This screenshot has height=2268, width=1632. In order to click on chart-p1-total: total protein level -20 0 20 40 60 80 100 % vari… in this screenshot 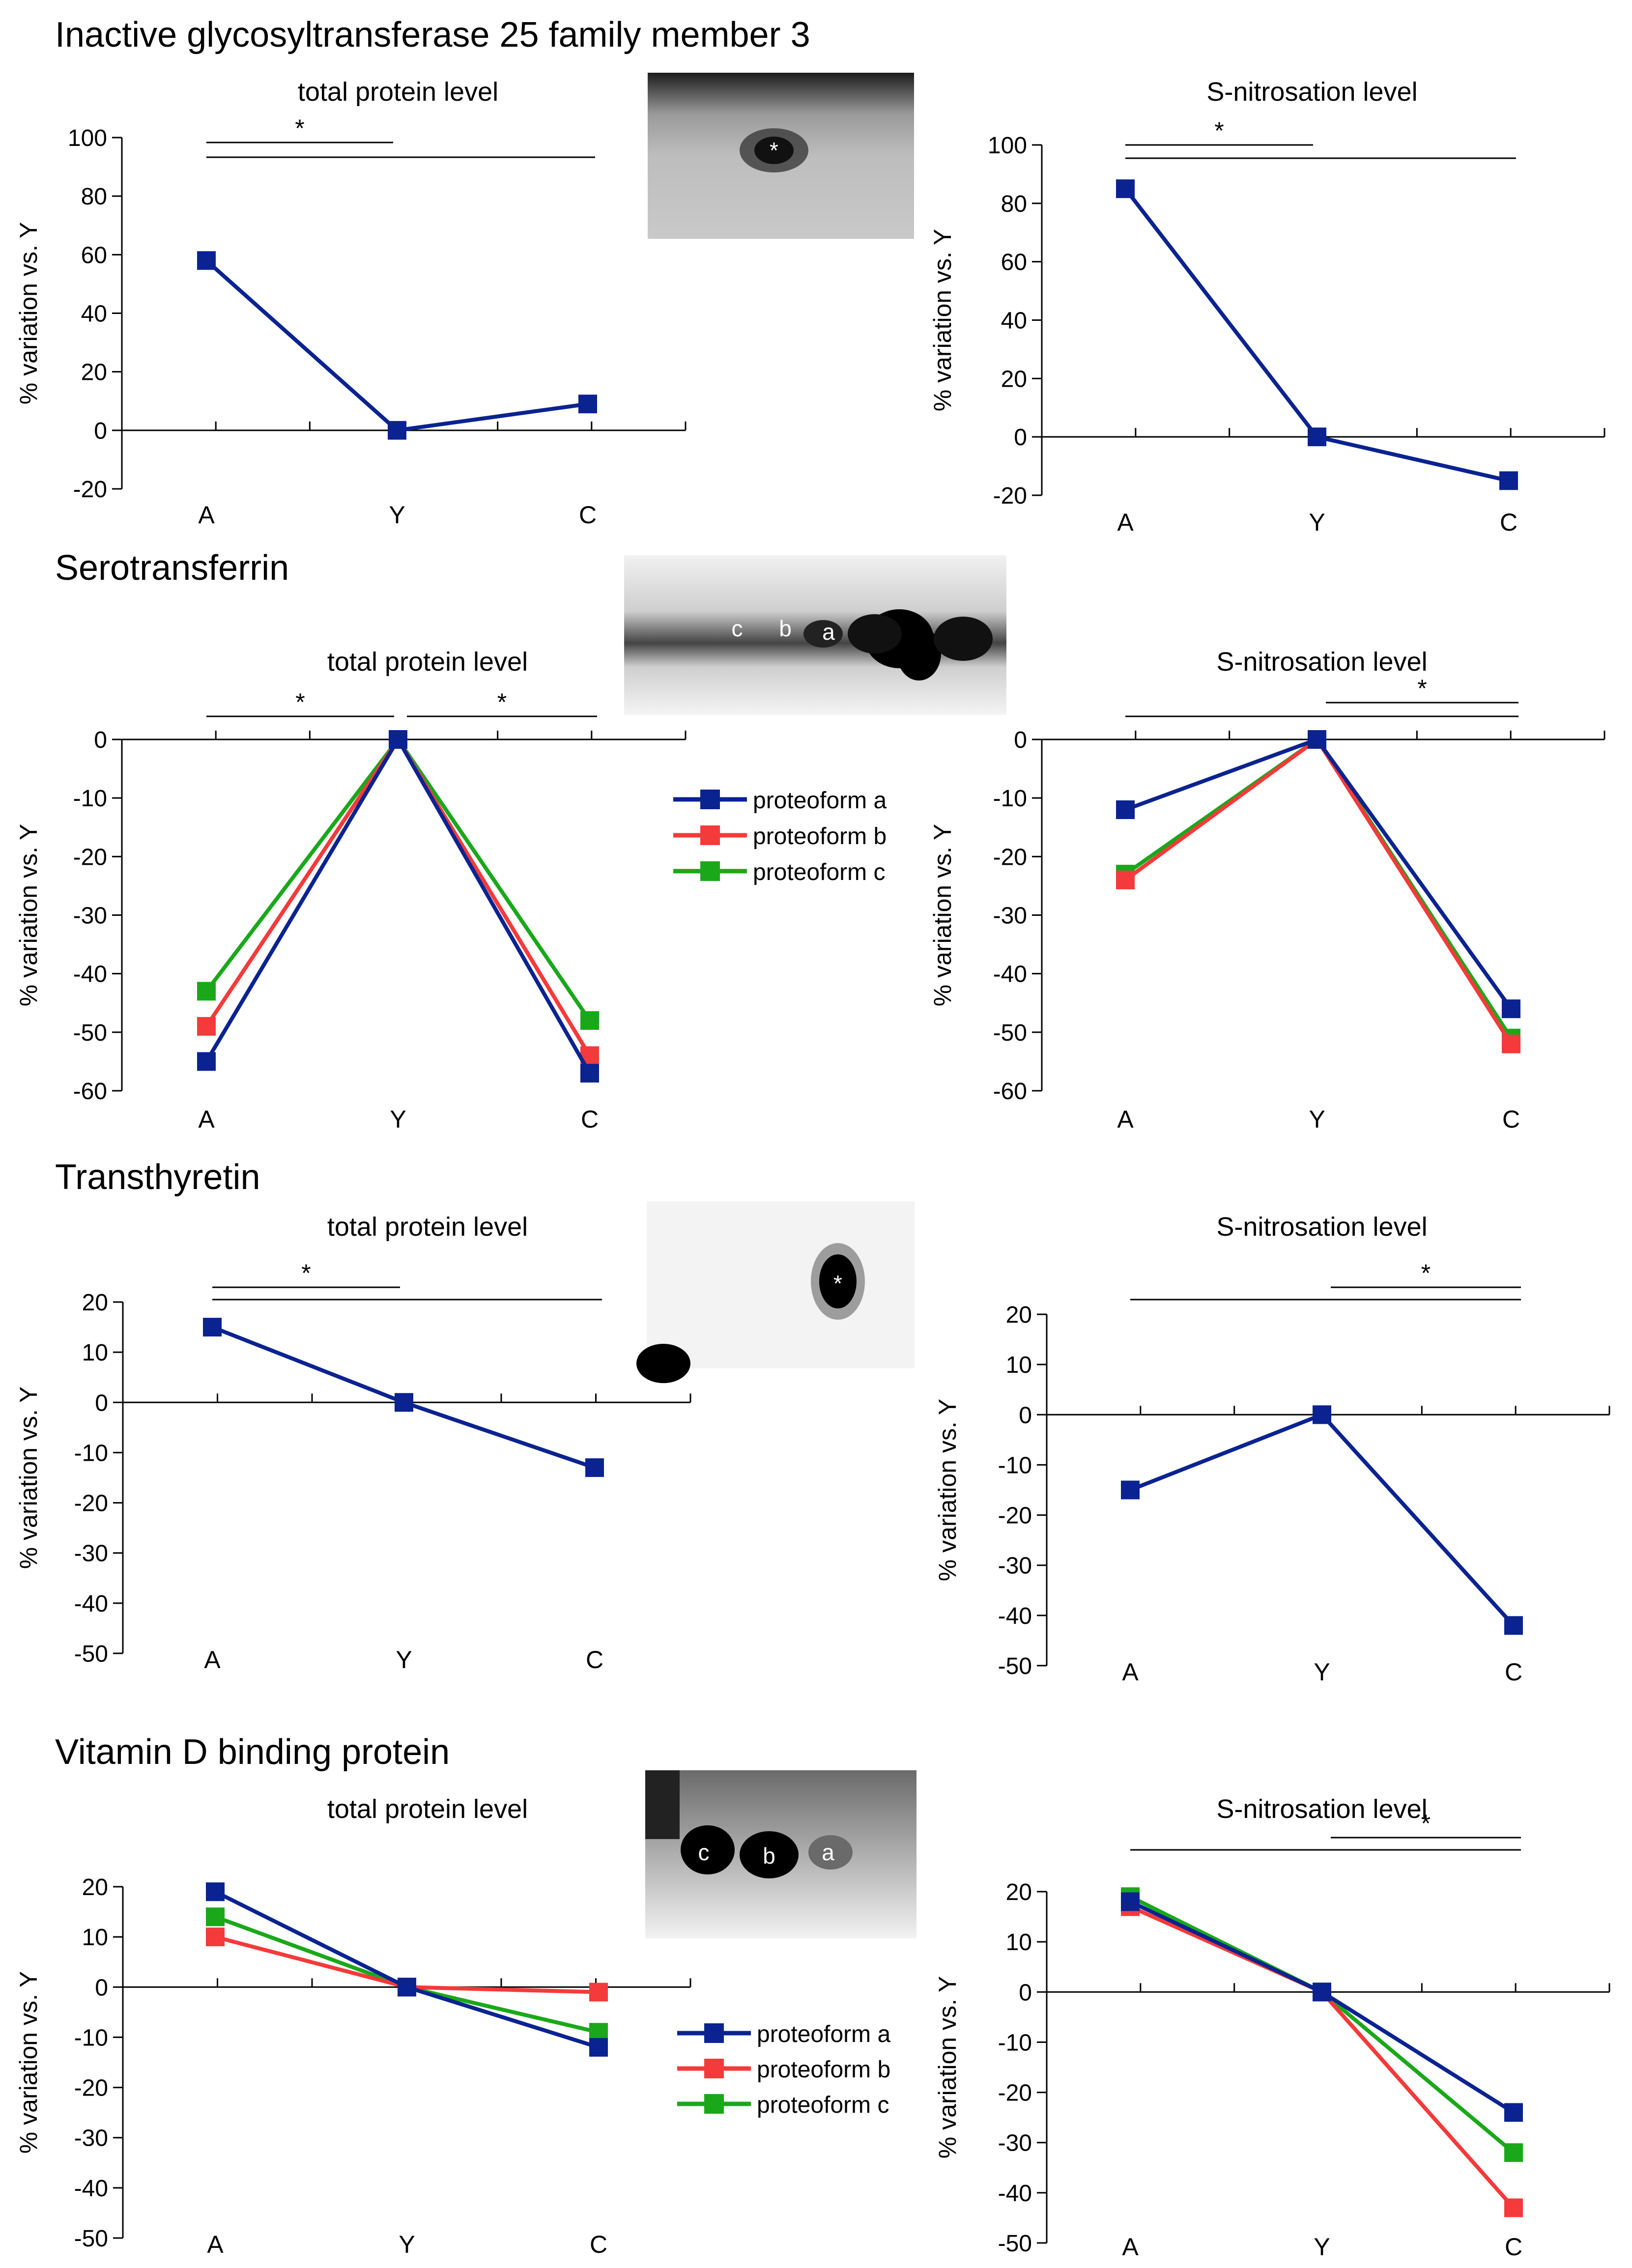, I will do `click(351, 303)`.